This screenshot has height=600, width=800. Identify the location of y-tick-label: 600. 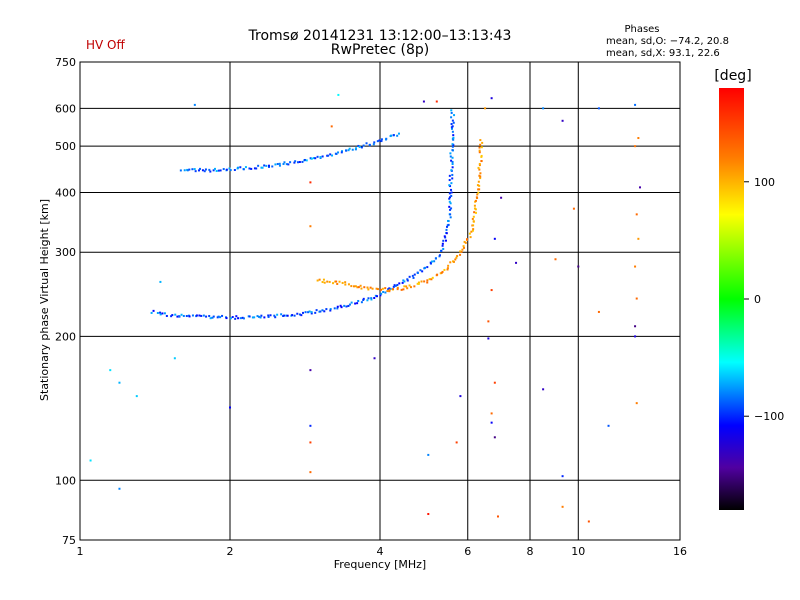
(65, 108).